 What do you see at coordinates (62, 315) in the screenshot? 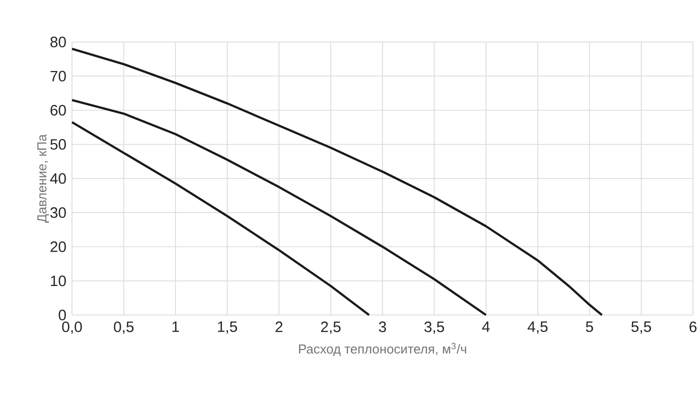
I see `y-tick-label: 0` at bounding box center [62, 315].